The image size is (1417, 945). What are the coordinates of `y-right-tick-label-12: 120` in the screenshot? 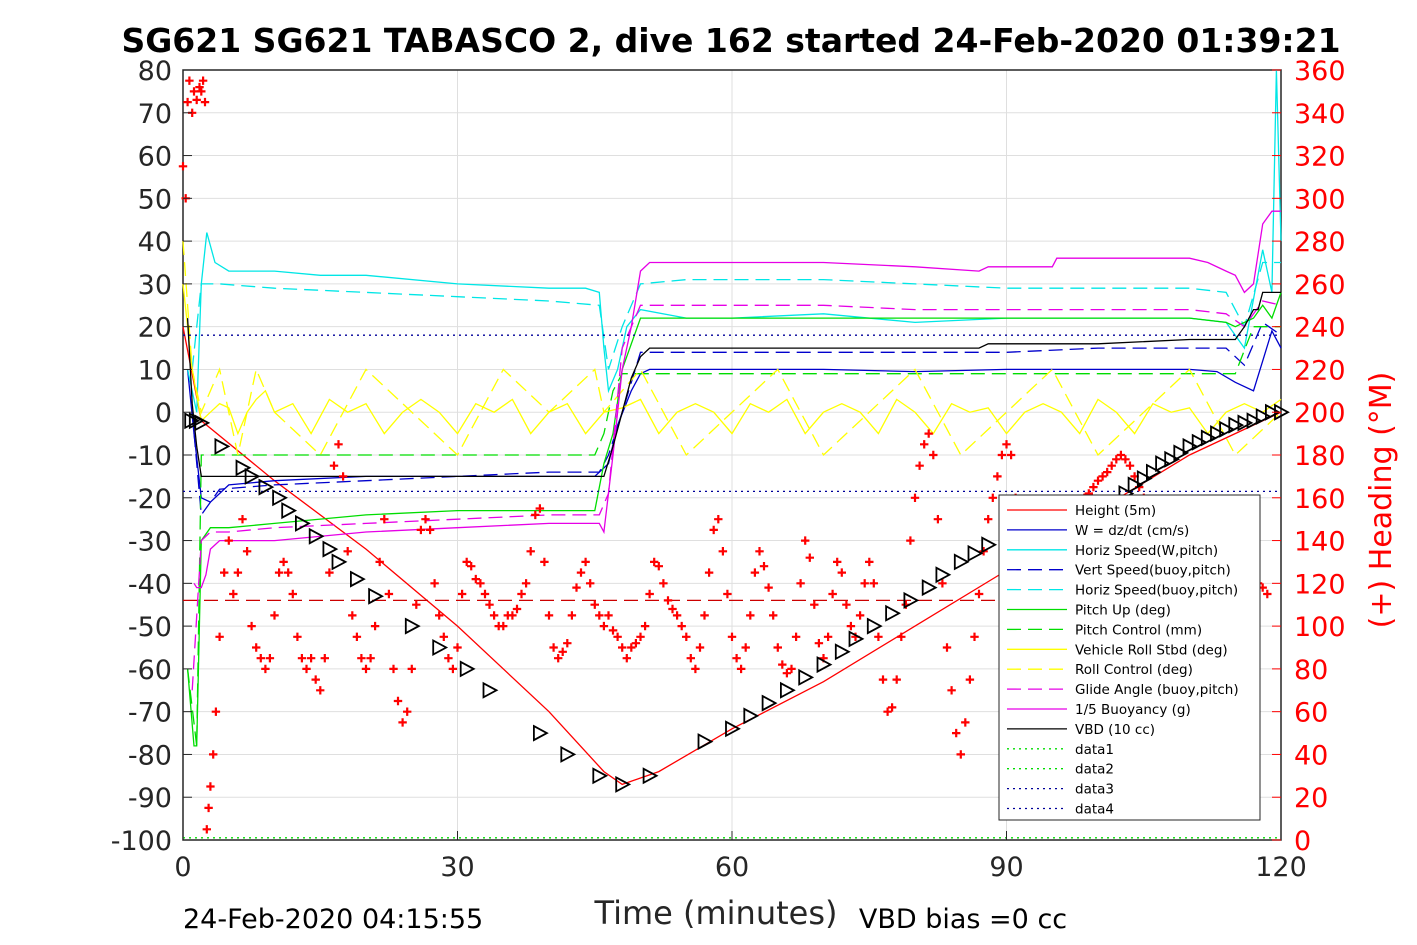 It's located at (1320, 584).